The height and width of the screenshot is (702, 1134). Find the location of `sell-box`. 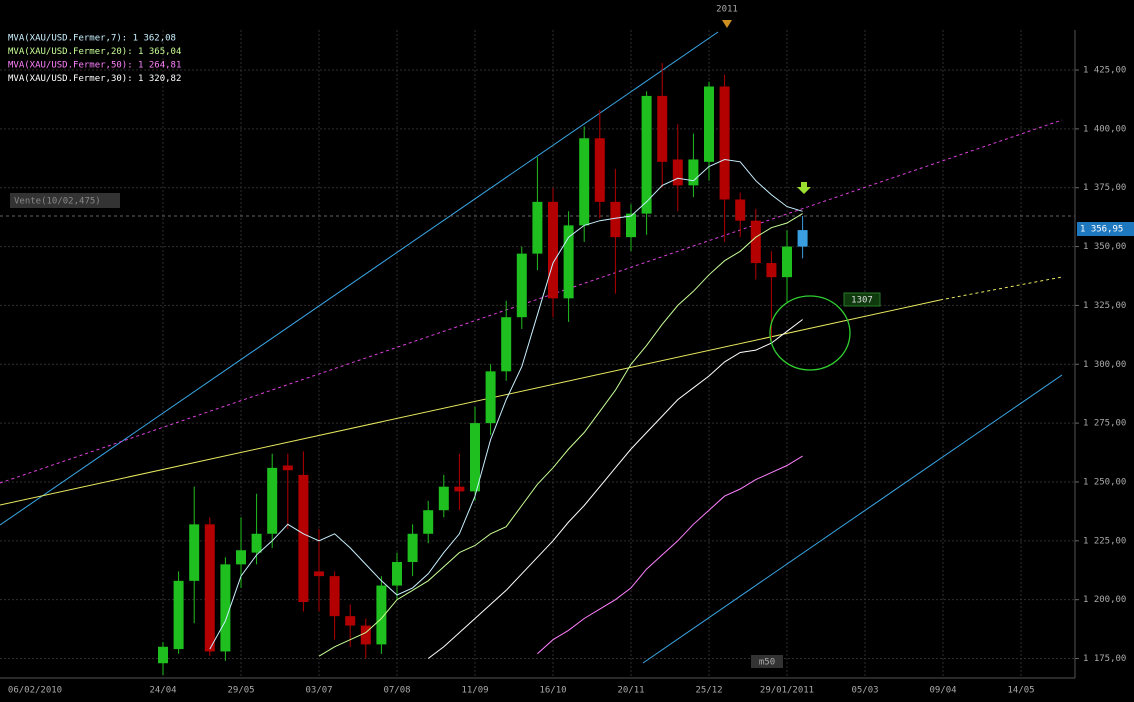

sell-box is located at coordinates (65, 200).